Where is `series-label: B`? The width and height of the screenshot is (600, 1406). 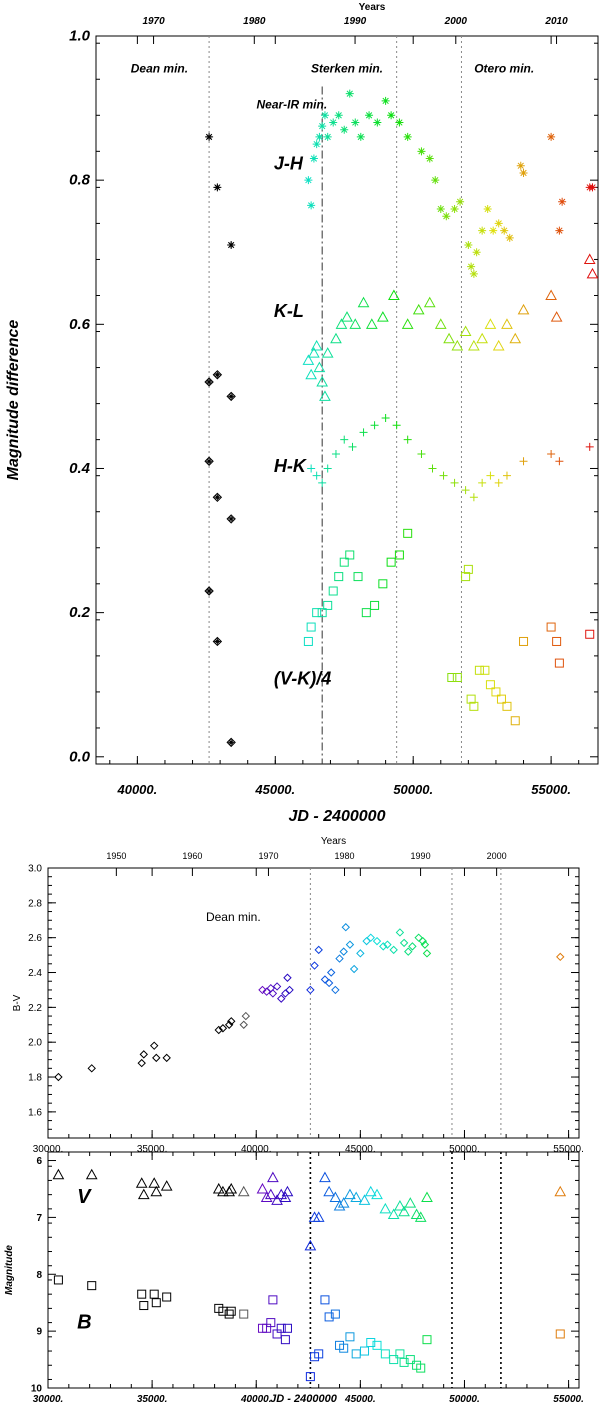 series-label: B is located at coordinates (84, 1322).